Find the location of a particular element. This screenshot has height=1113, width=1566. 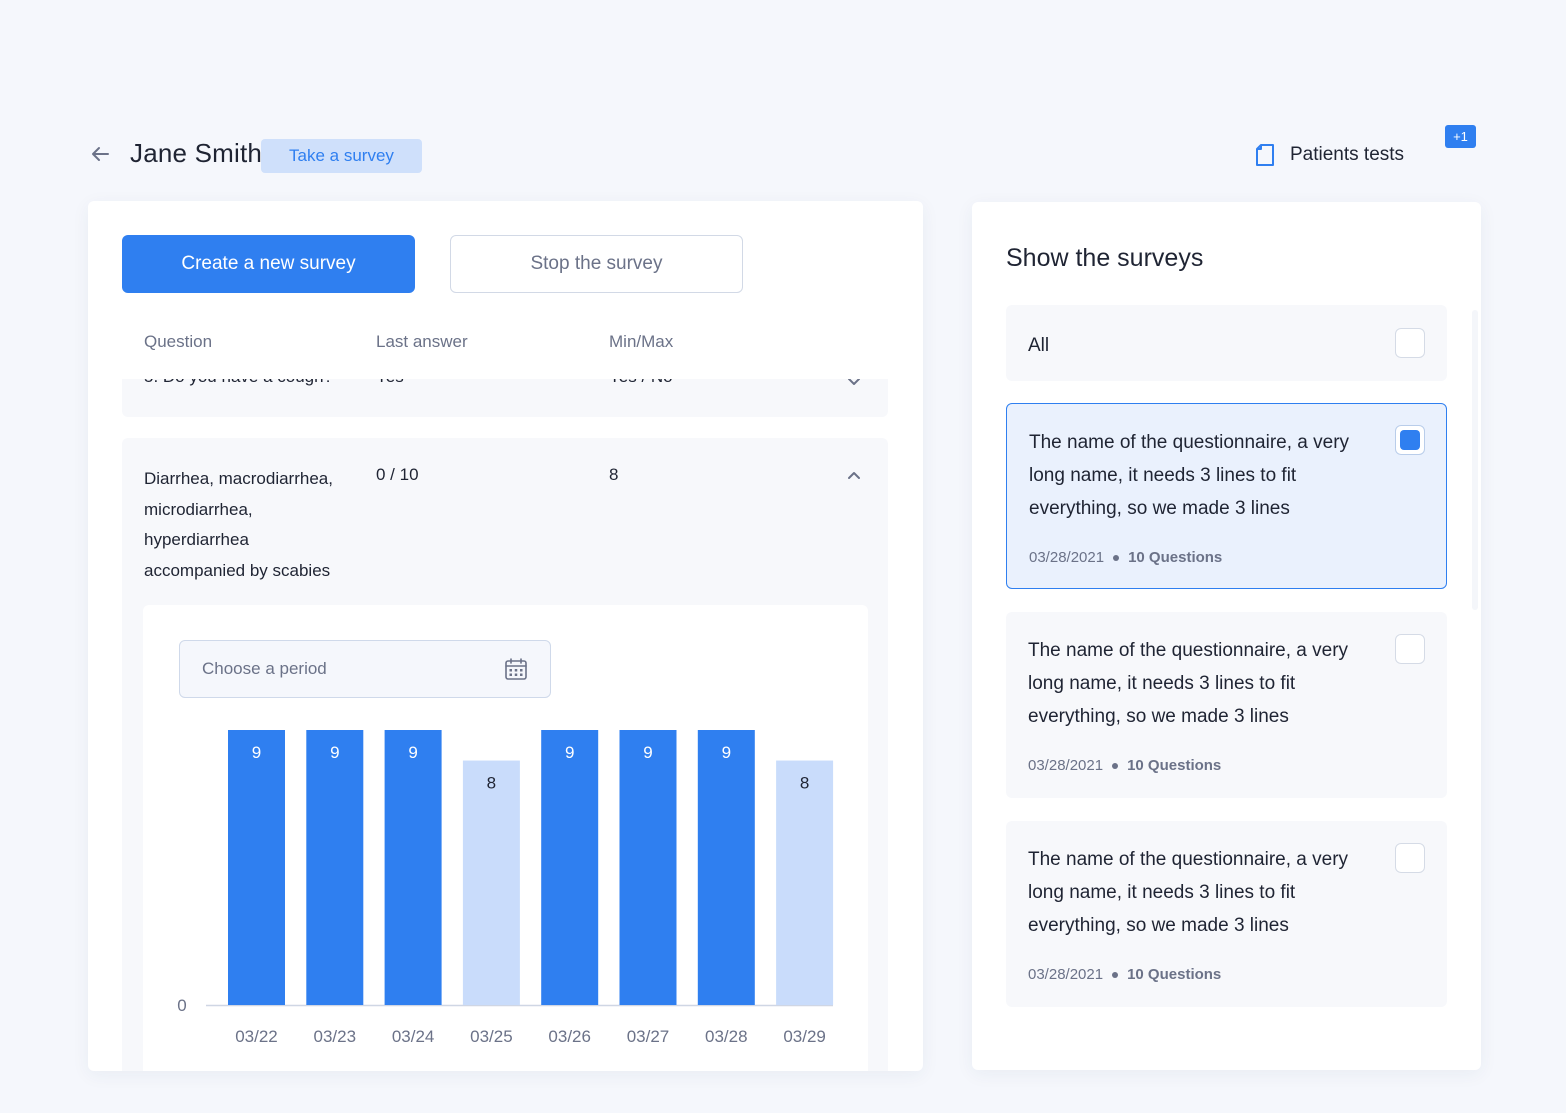

column-header-min-max: Min/Max is located at coordinates (641, 341).